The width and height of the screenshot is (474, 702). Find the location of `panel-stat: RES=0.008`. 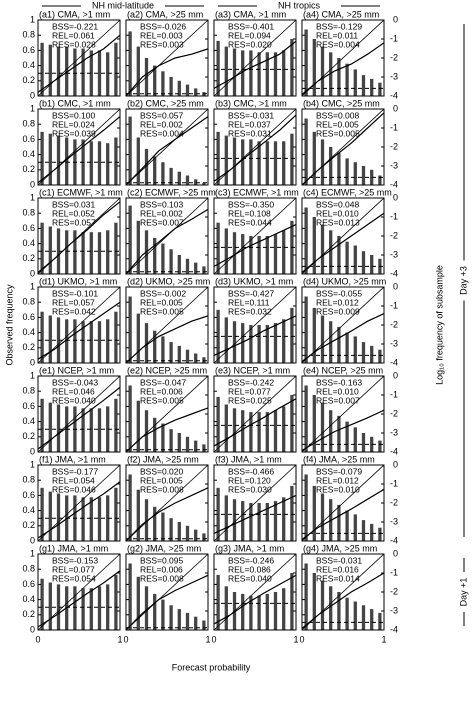

panel-stat: RES=0.008 is located at coordinates (162, 489).